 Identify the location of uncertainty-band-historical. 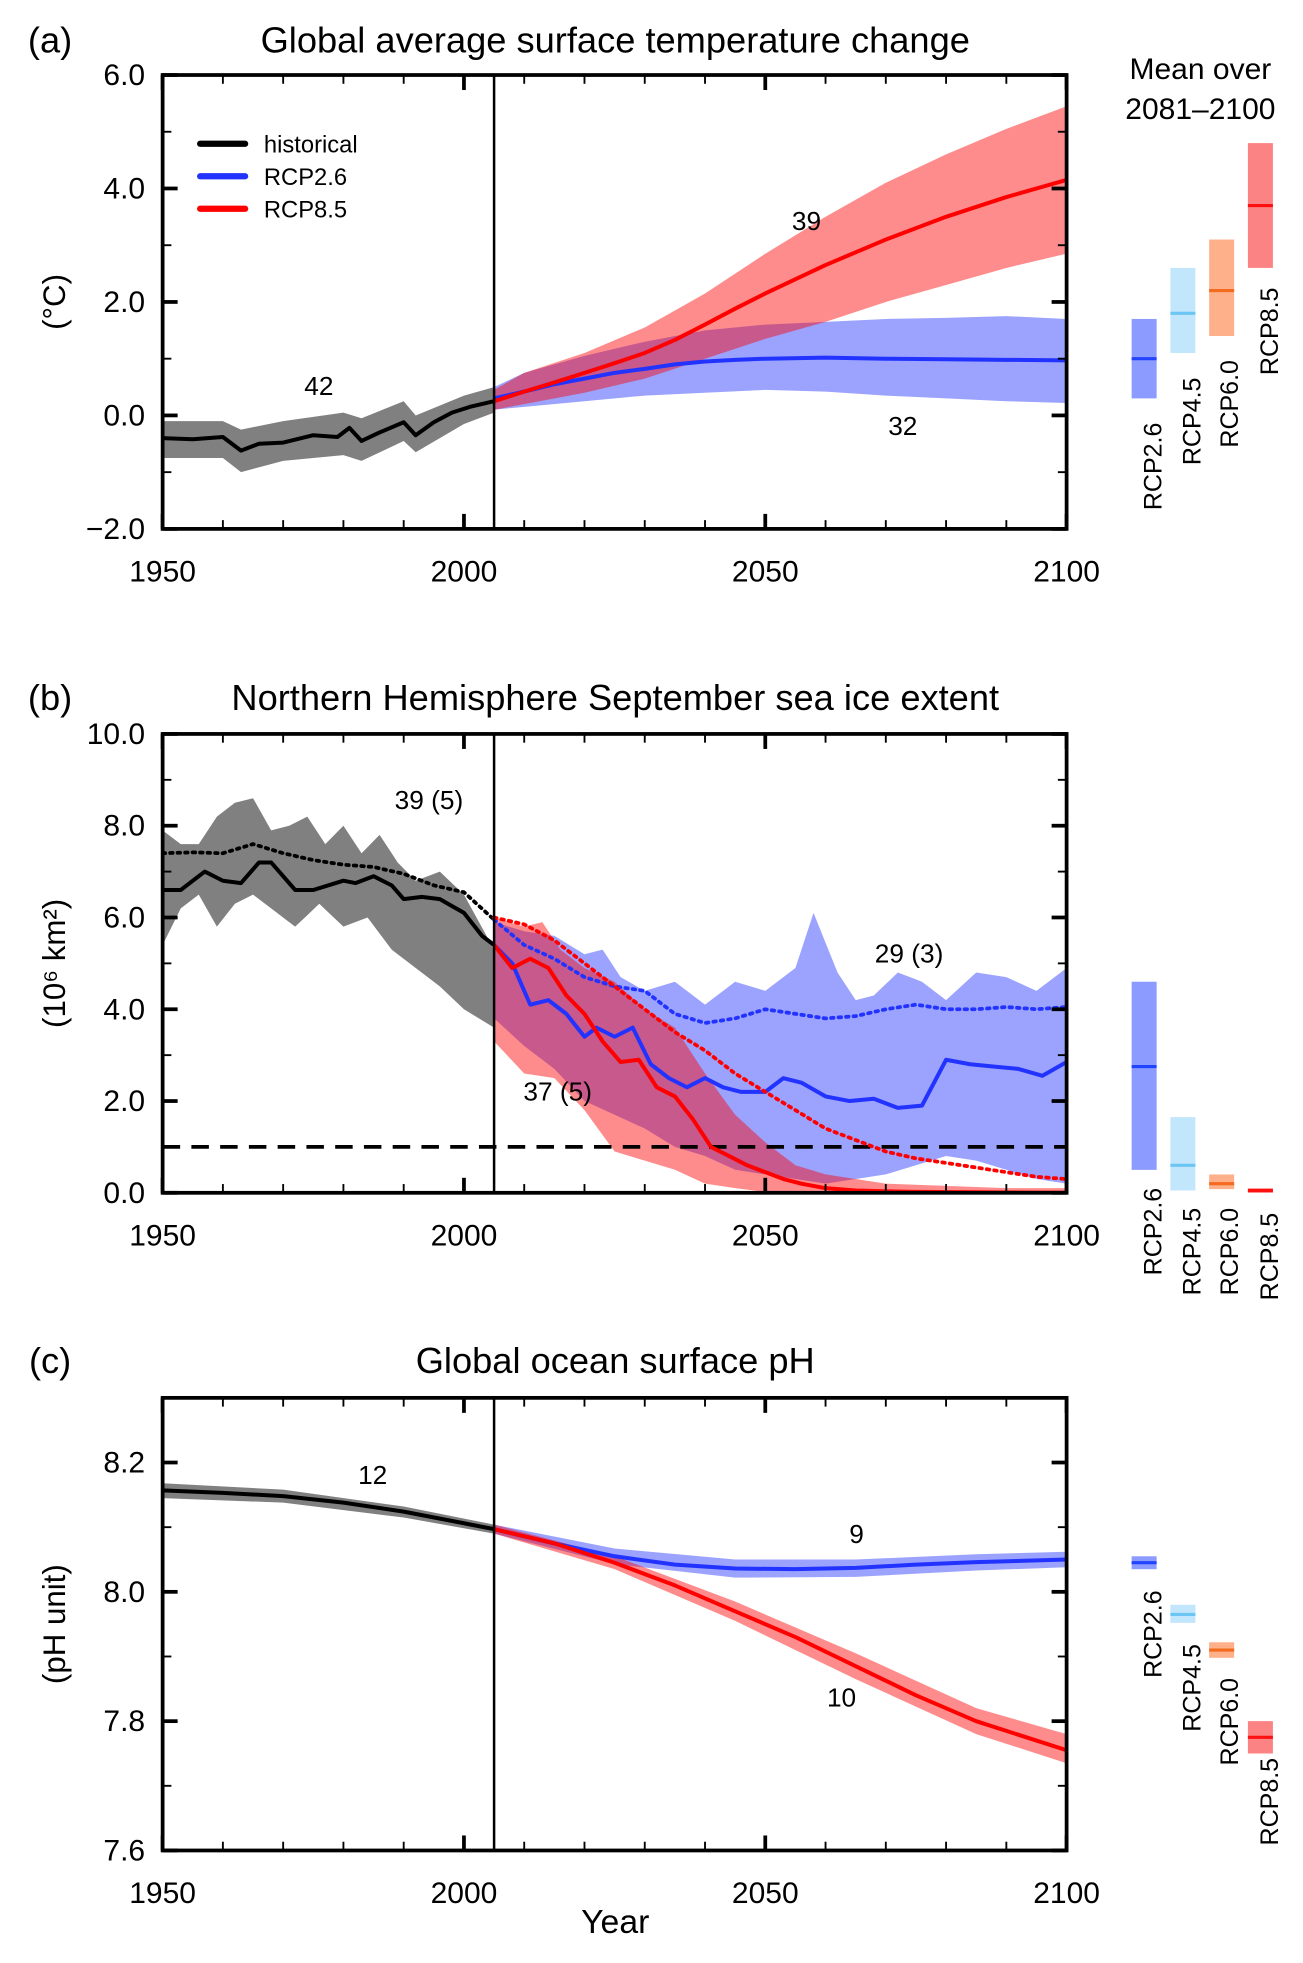
(328, 913).